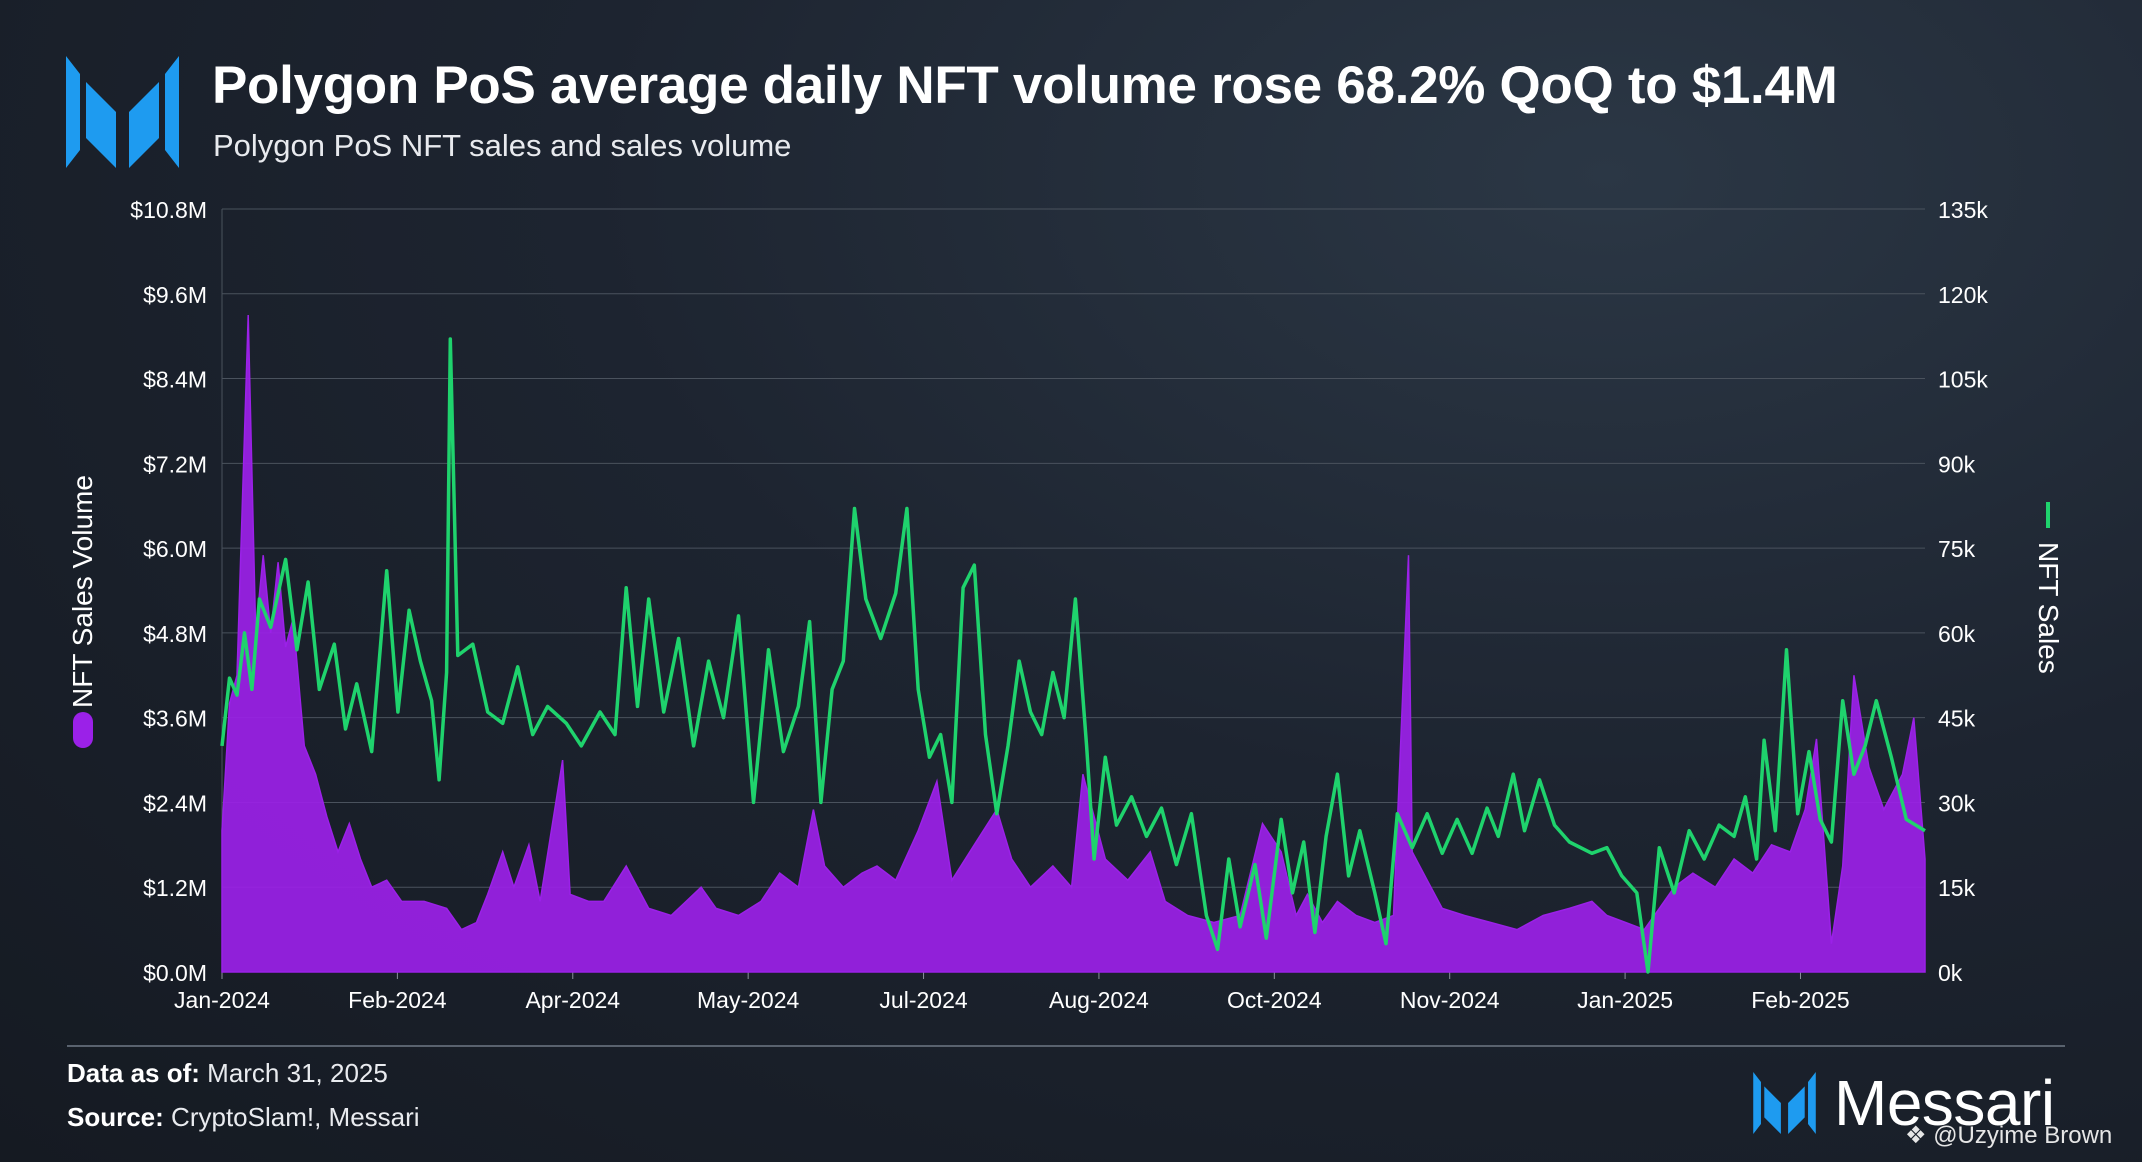 The image size is (2142, 1162). Describe the element at coordinates (1957, 803) in the screenshot. I see `right-tick-label: 30k` at that location.